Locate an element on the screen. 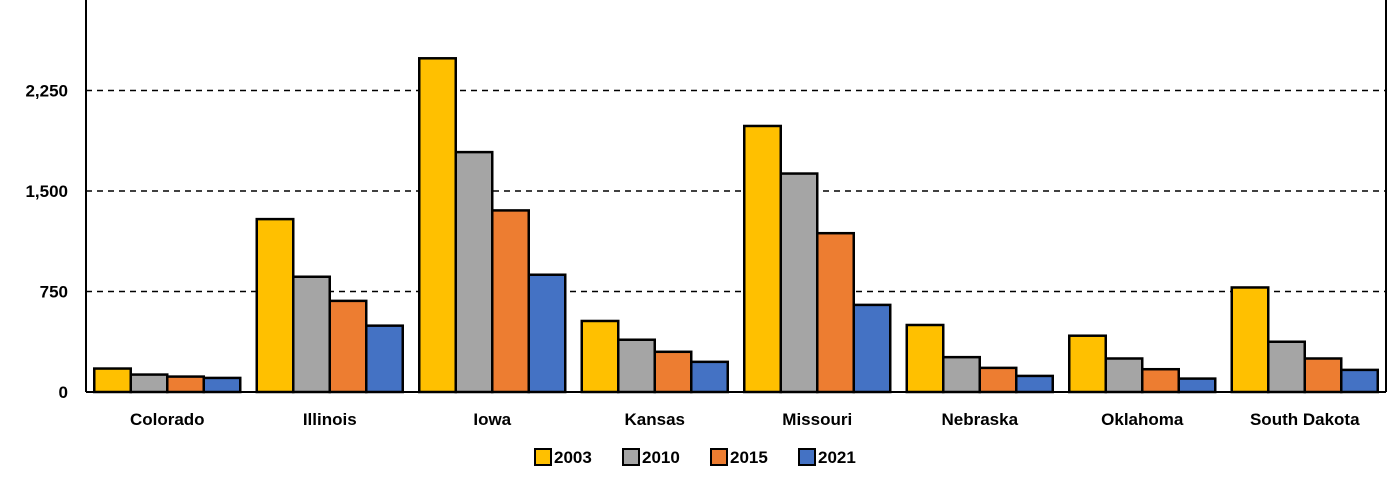 The height and width of the screenshot is (477, 1391). bar-2003-missouri is located at coordinates (762, 259).